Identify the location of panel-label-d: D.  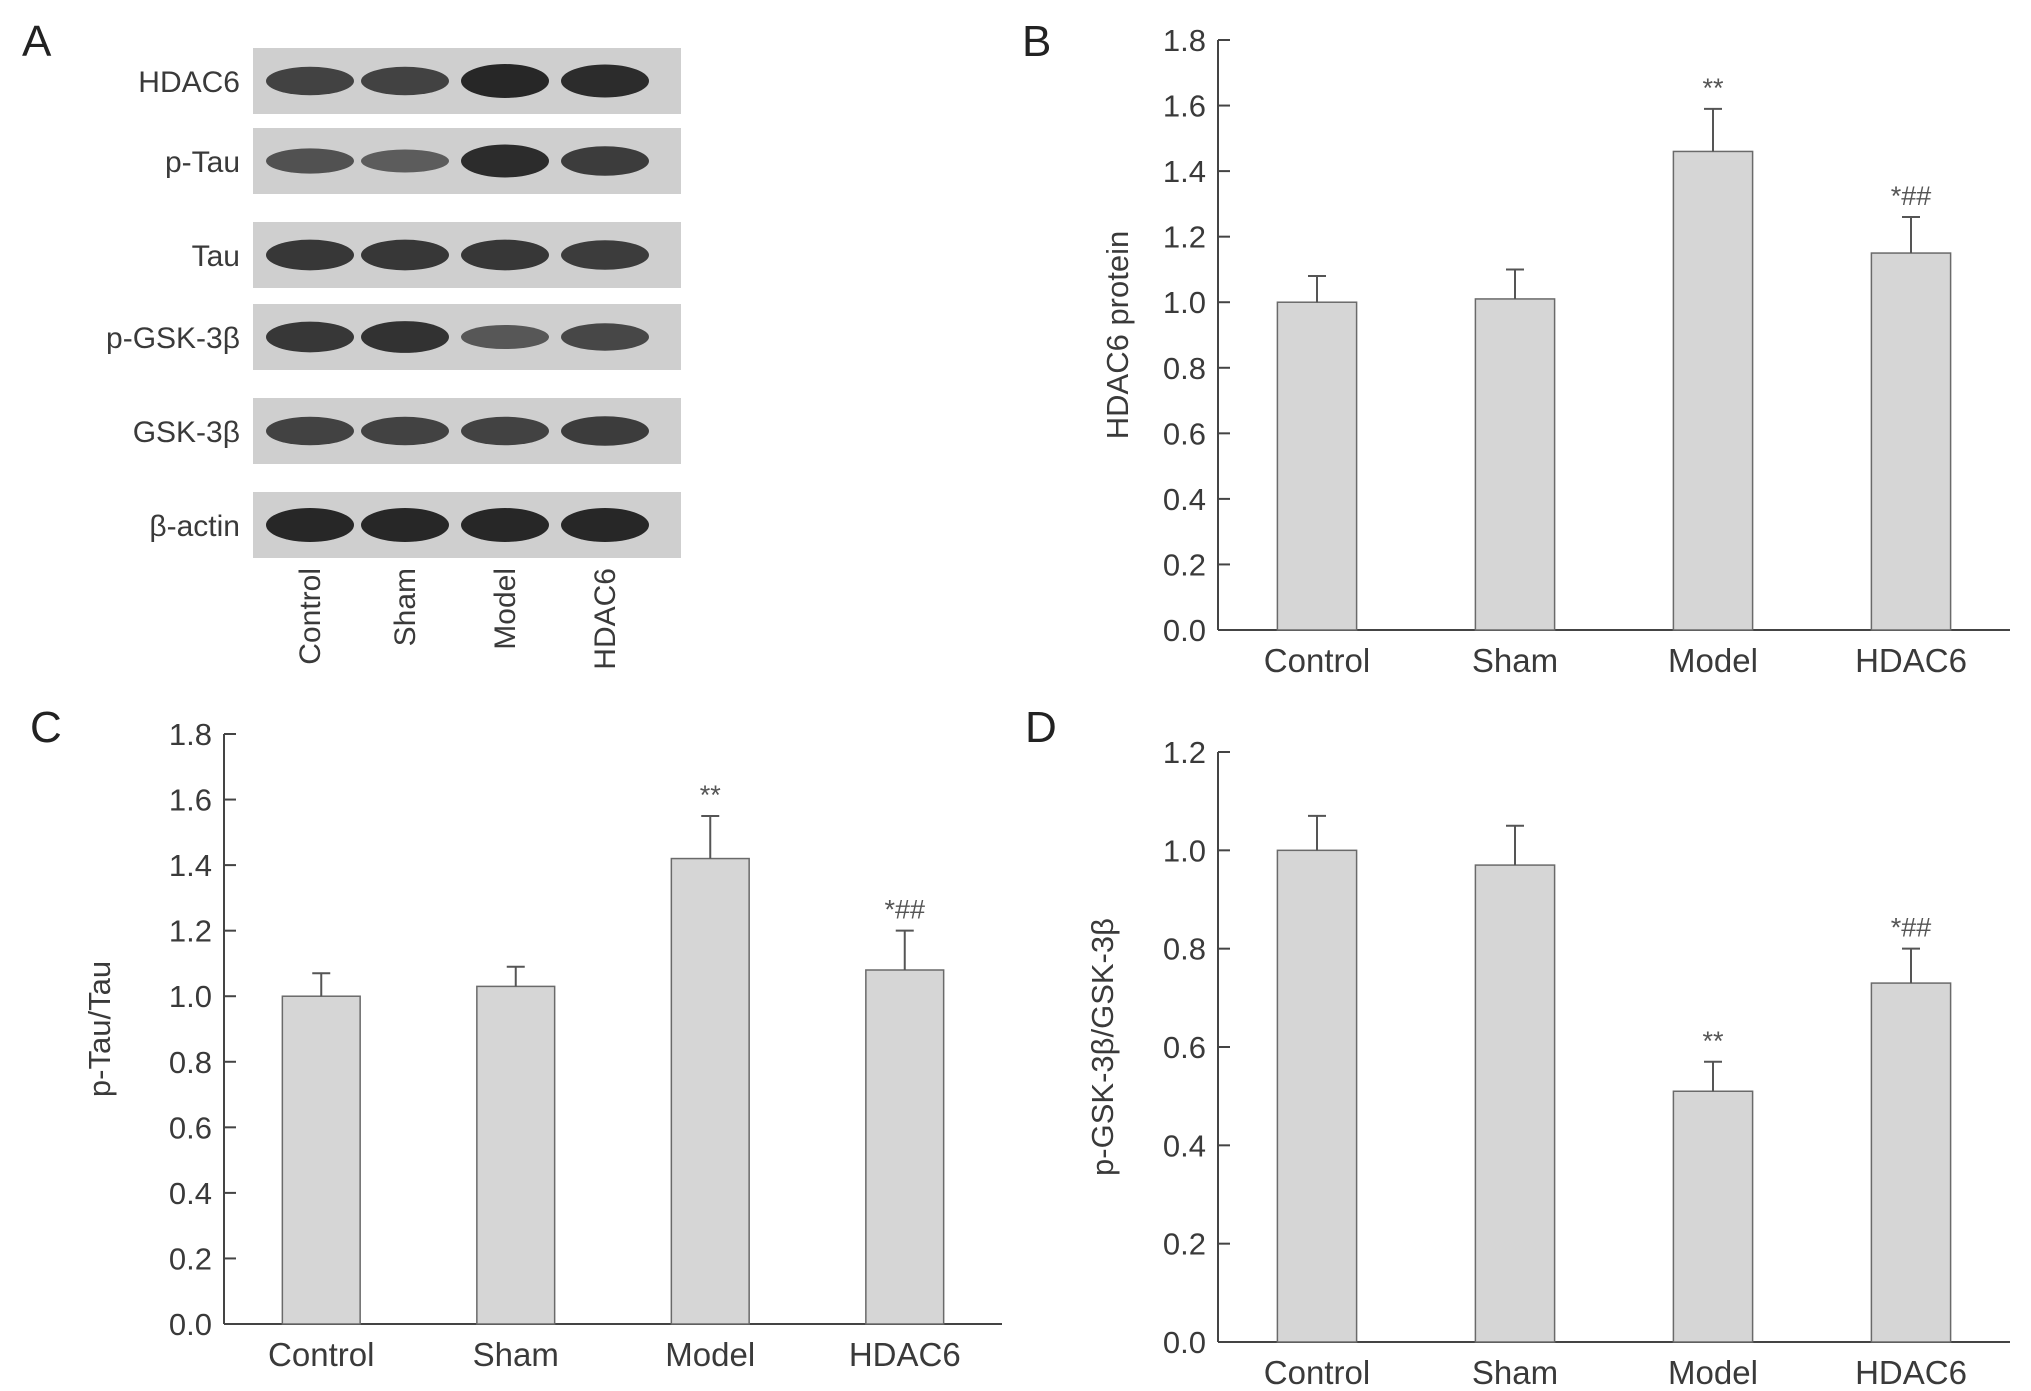
(1041, 727).